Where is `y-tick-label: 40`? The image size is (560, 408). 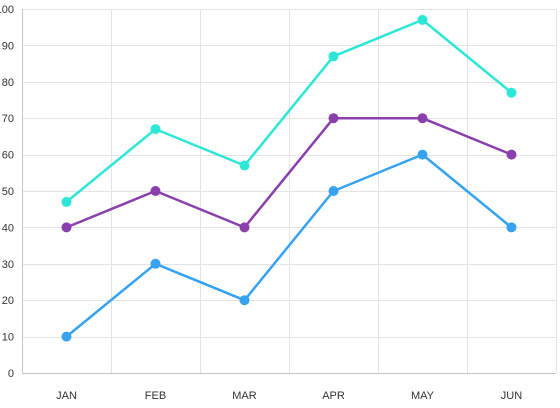
y-tick-label: 40 is located at coordinates (8, 228).